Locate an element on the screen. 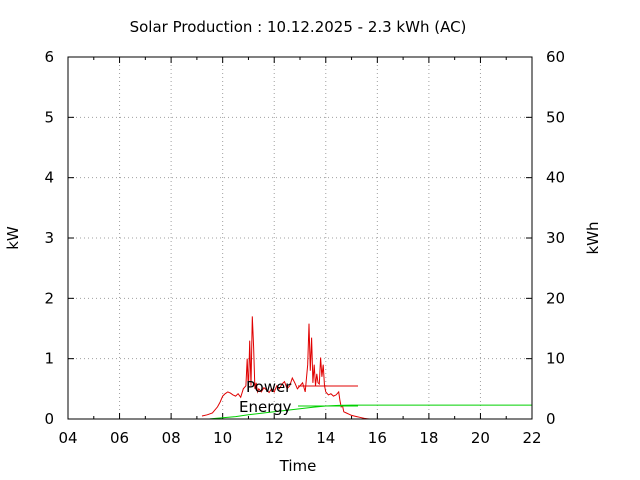  y-tick-label: 1 is located at coordinates (49, 359).